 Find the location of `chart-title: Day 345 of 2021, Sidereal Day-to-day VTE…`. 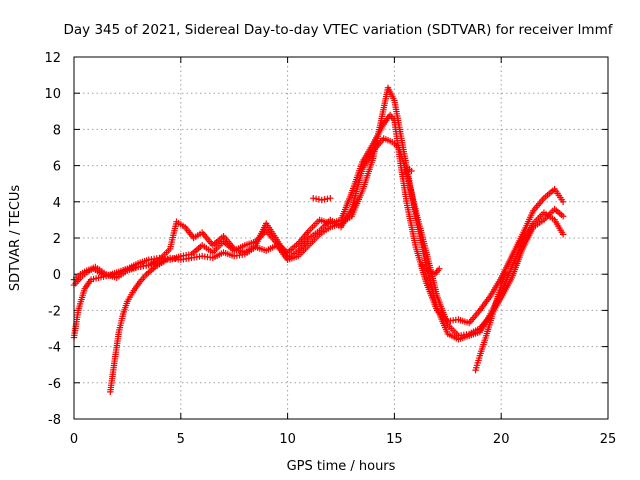

chart-title: Day 345 of 2021, Sidereal Day-to-day VTE… is located at coordinates (339, 30).